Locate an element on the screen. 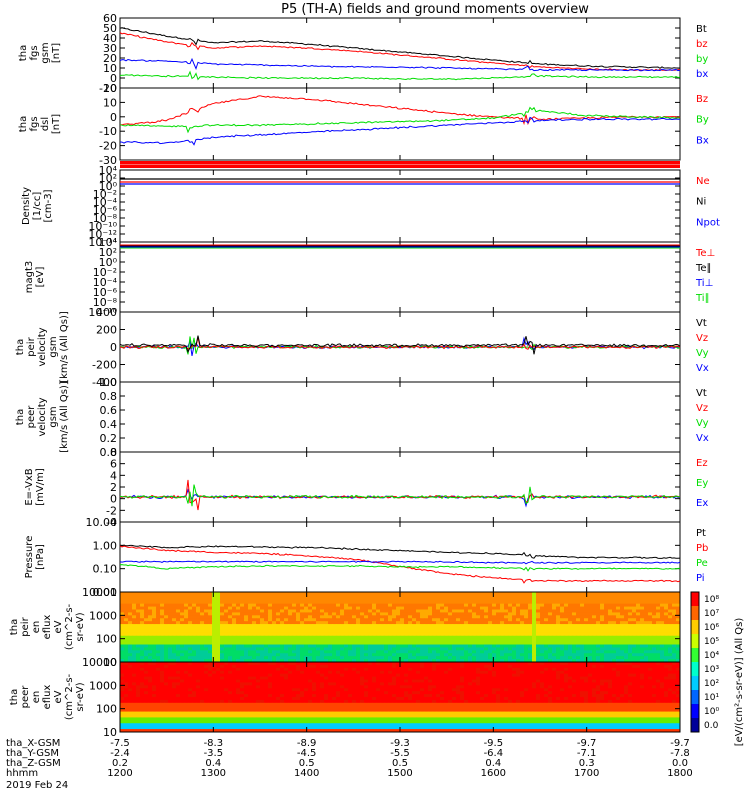  x-tick-value: -2.4 is located at coordinates (120, 753).